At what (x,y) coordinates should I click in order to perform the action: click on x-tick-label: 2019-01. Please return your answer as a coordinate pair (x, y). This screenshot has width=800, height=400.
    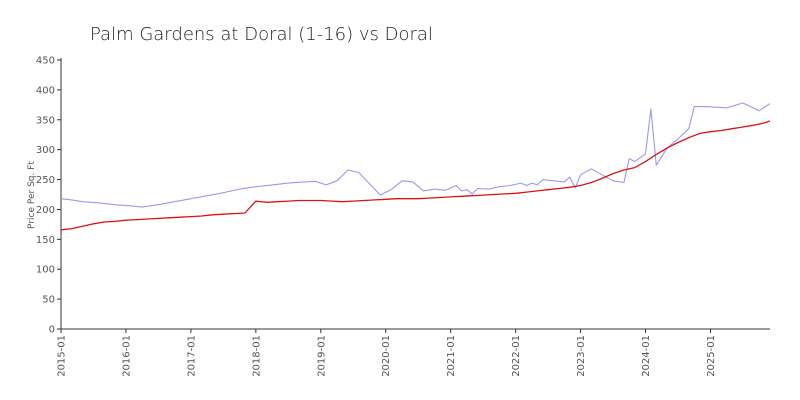
    Looking at the image, I should click on (321, 356).